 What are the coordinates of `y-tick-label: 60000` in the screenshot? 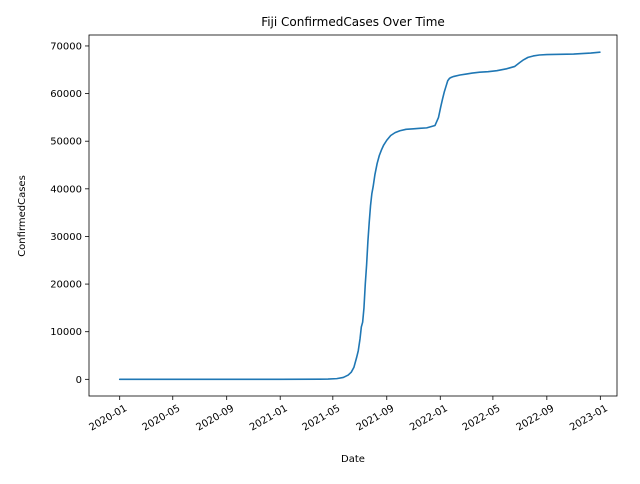 It's located at (66, 94).